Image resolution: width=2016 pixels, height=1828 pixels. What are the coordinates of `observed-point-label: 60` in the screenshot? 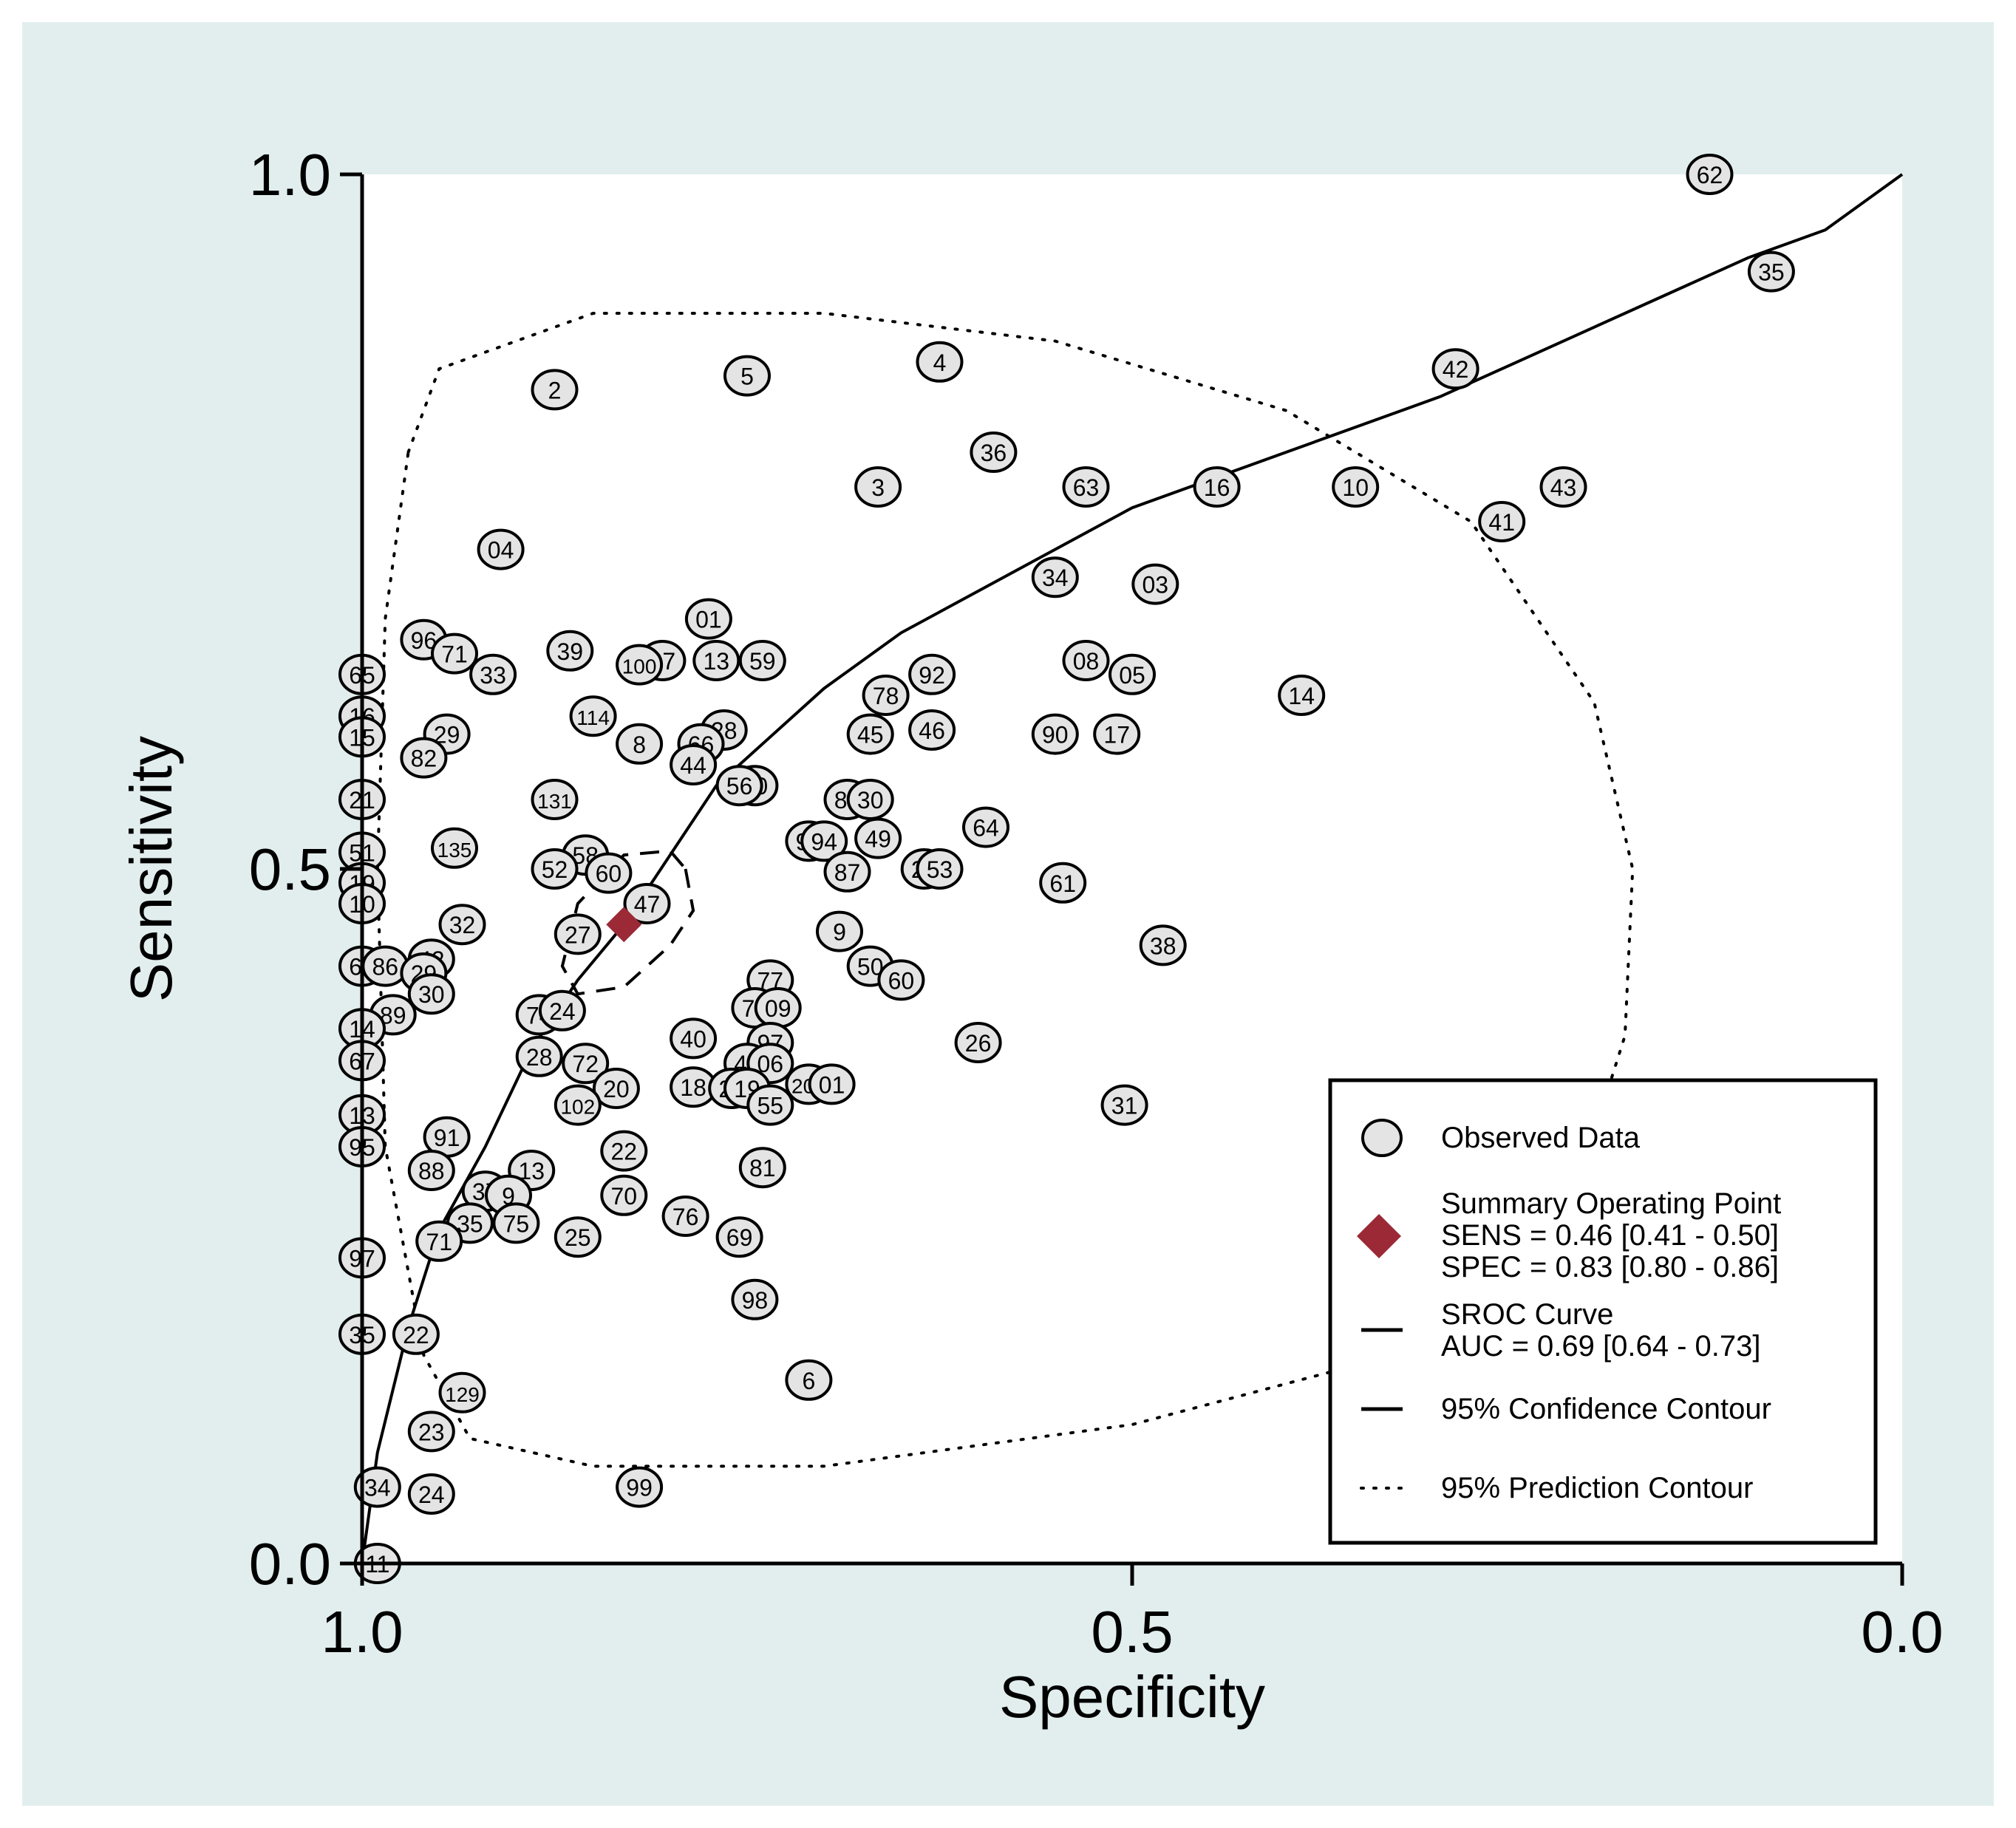 It's located at (901, 980).